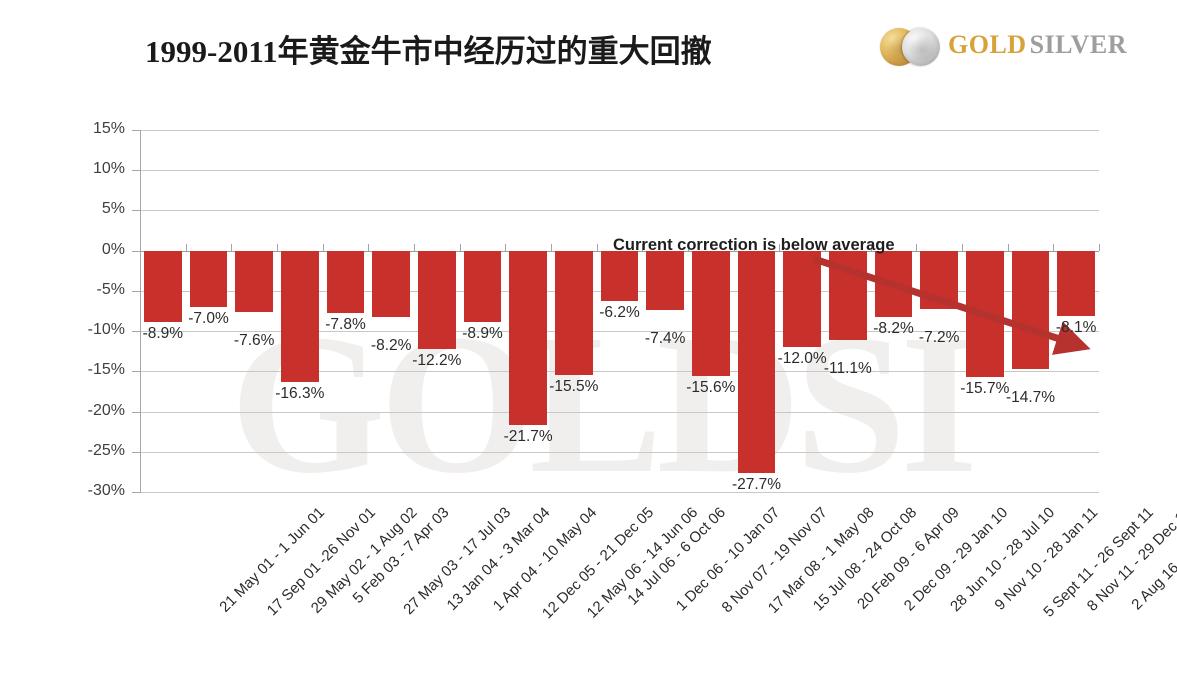 Image resolution: width=1177 pixels, height=696 pixels. I want to click on y-axis-label: 10%, so click(108, 169).